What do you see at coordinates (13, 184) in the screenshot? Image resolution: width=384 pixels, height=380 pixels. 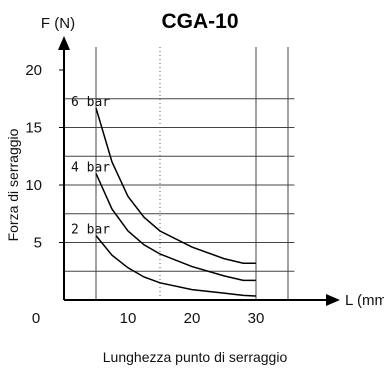 I see `y-axis-label: Forza di serraggio` at bounding box center [13, 184].